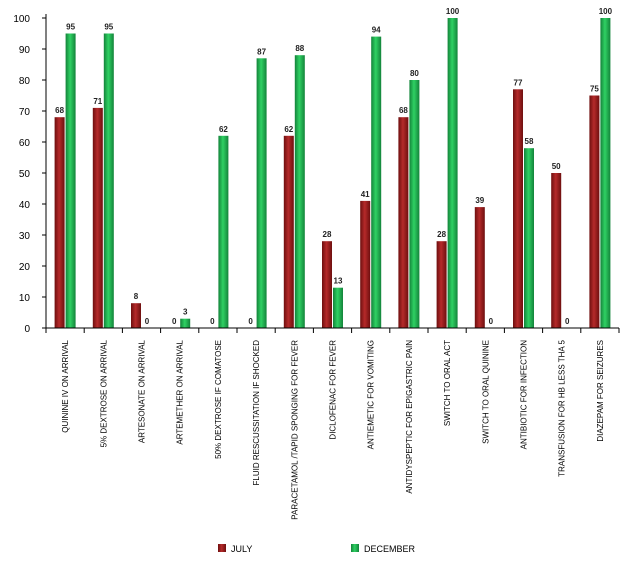  What do you see at coordinates (562, 407) in the screenshot?
I see `category-label: TRANSFUSION FOR HB LESS THA 5` at bounding box center [562, 407].